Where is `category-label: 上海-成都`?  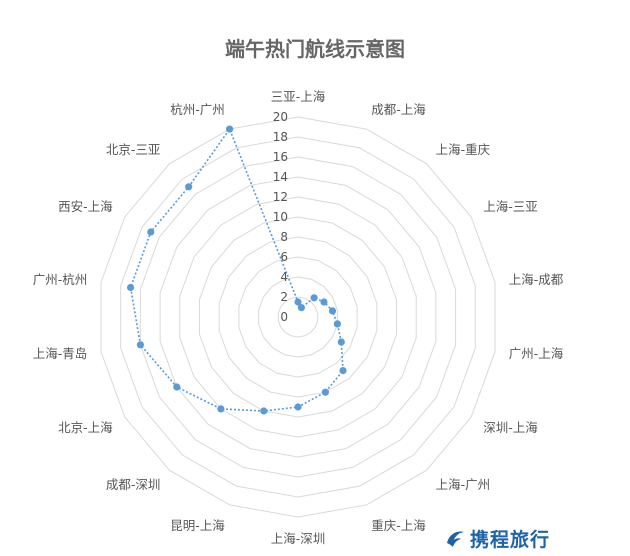 category-label: 上海-成都 is located at coordinates (536, 279).